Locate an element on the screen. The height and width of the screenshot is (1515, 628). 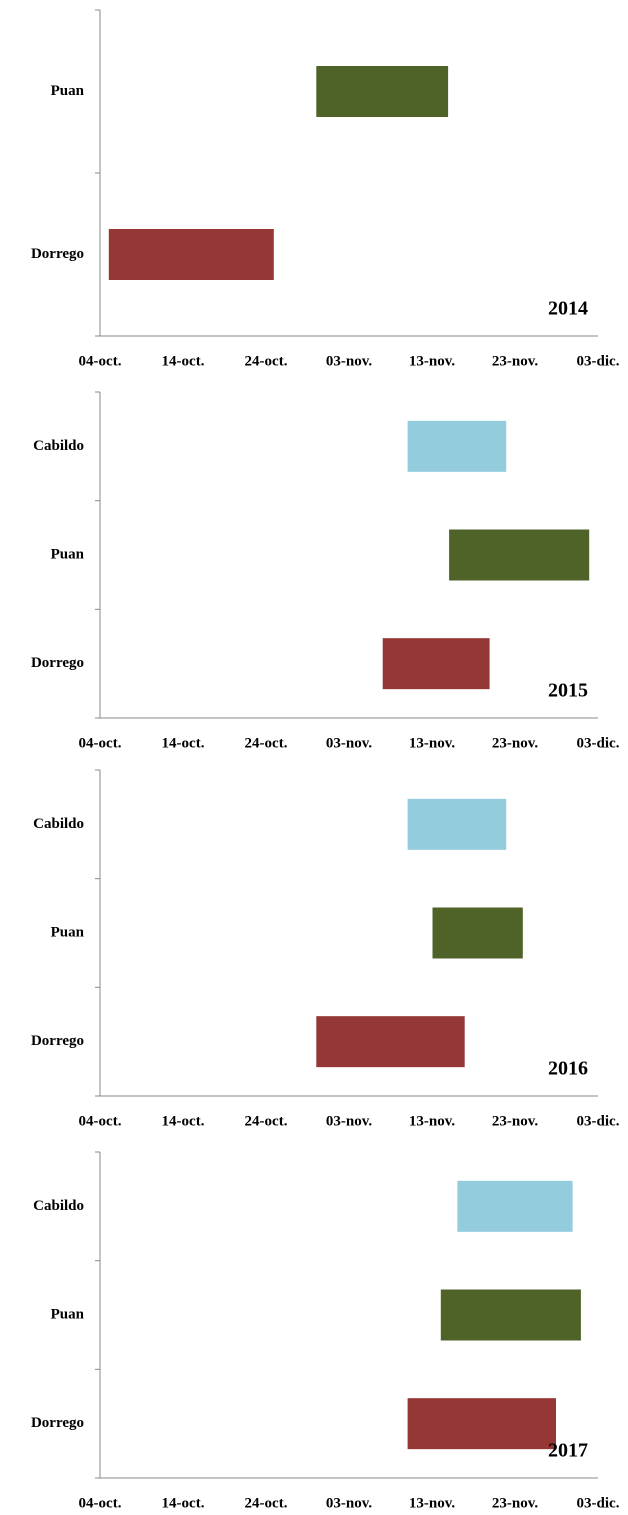
annotation: 2015 is located at coordinates (568, 691).